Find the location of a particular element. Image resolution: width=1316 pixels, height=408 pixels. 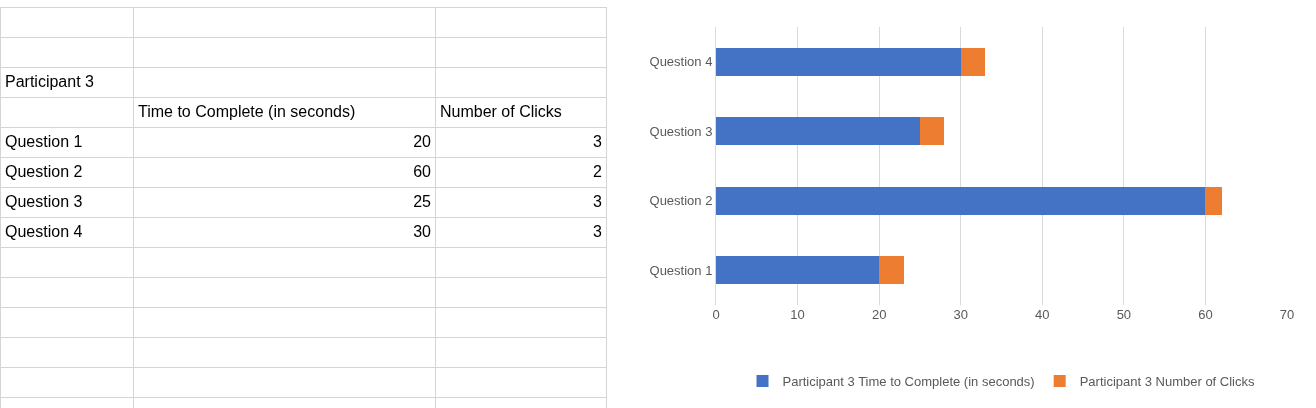

x-tick-label: 40 is located at coordinates (1042, 314).